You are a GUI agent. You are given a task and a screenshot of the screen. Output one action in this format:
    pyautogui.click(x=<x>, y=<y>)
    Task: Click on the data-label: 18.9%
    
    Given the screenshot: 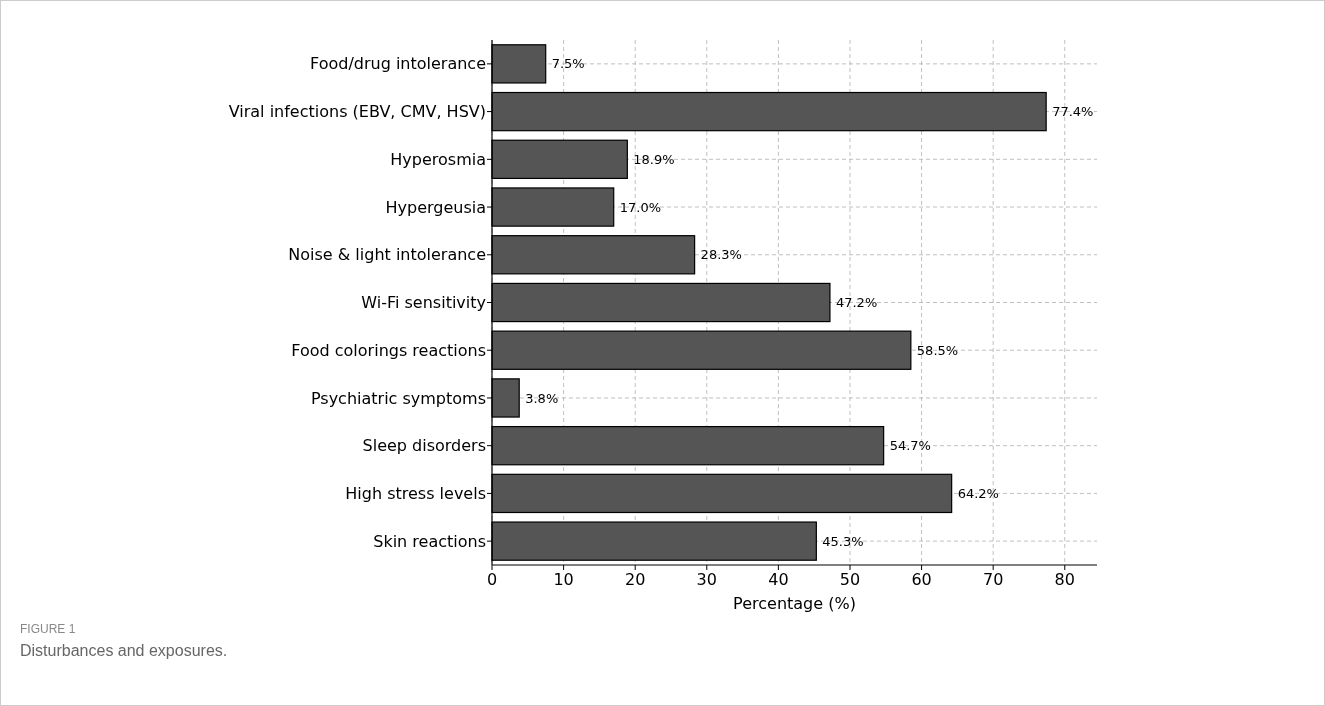 What is the action you would take?
    pyautogui.click(x=654, y=159)
    